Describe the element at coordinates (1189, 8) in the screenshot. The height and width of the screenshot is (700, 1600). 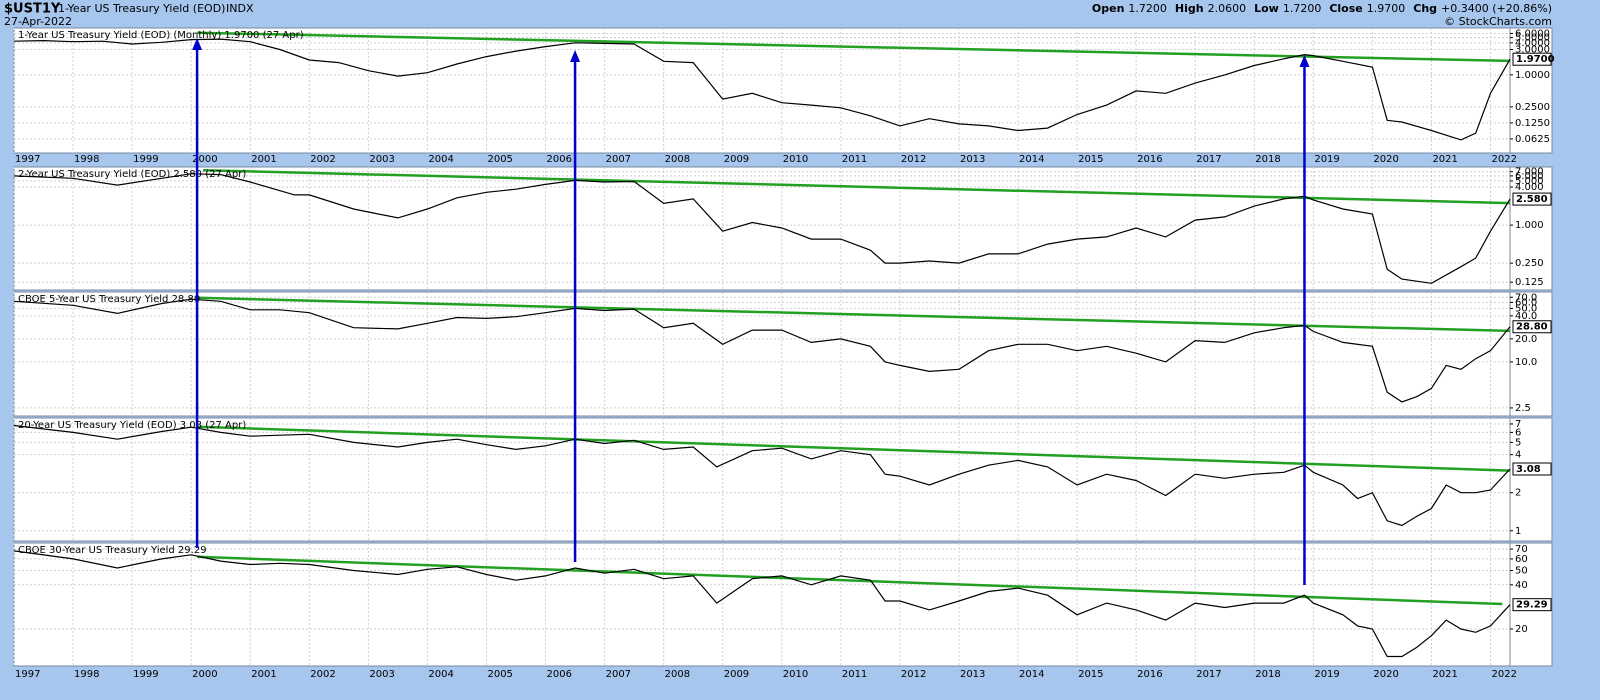
I see `quote-label: High` at that location.